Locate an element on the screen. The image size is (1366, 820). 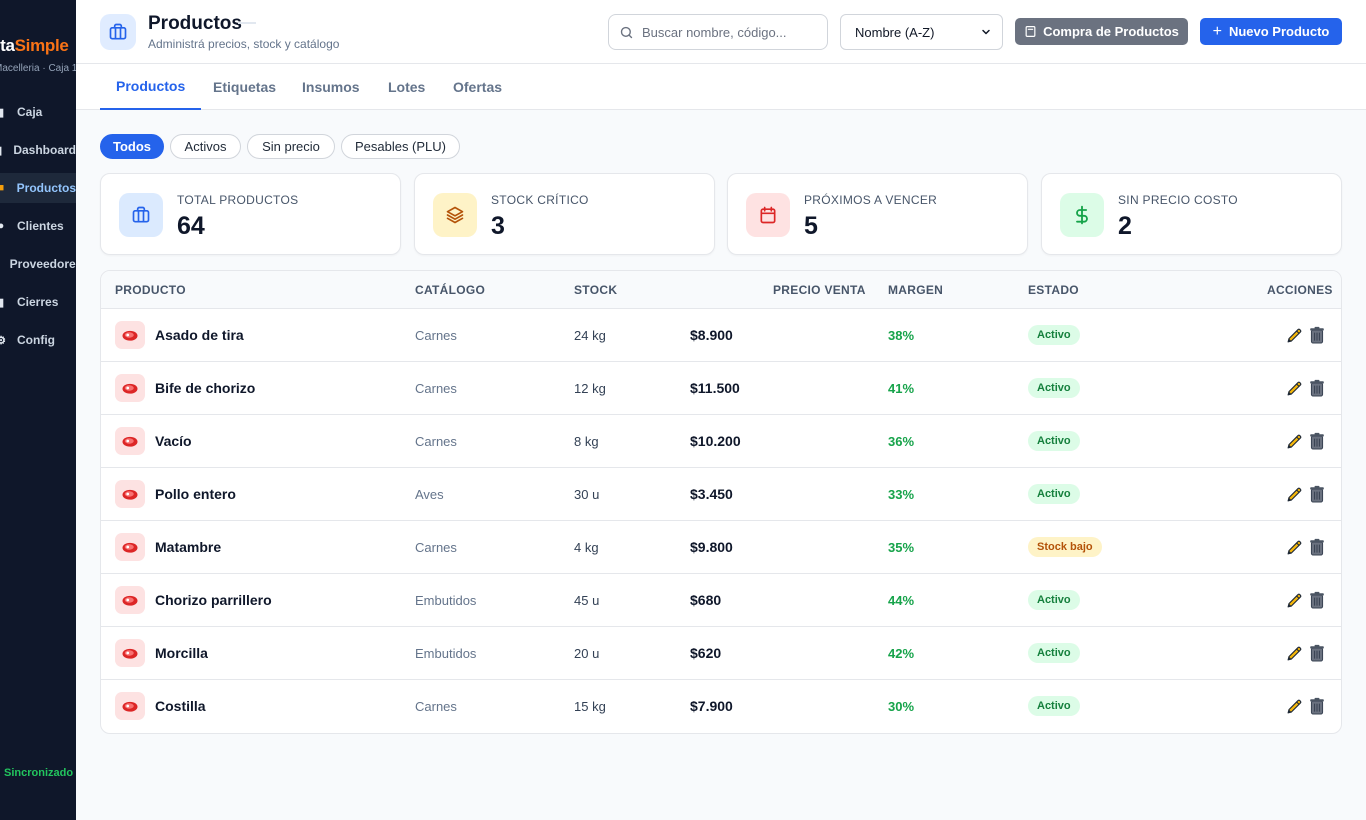
title-divider is located at coordinates (247, 23).